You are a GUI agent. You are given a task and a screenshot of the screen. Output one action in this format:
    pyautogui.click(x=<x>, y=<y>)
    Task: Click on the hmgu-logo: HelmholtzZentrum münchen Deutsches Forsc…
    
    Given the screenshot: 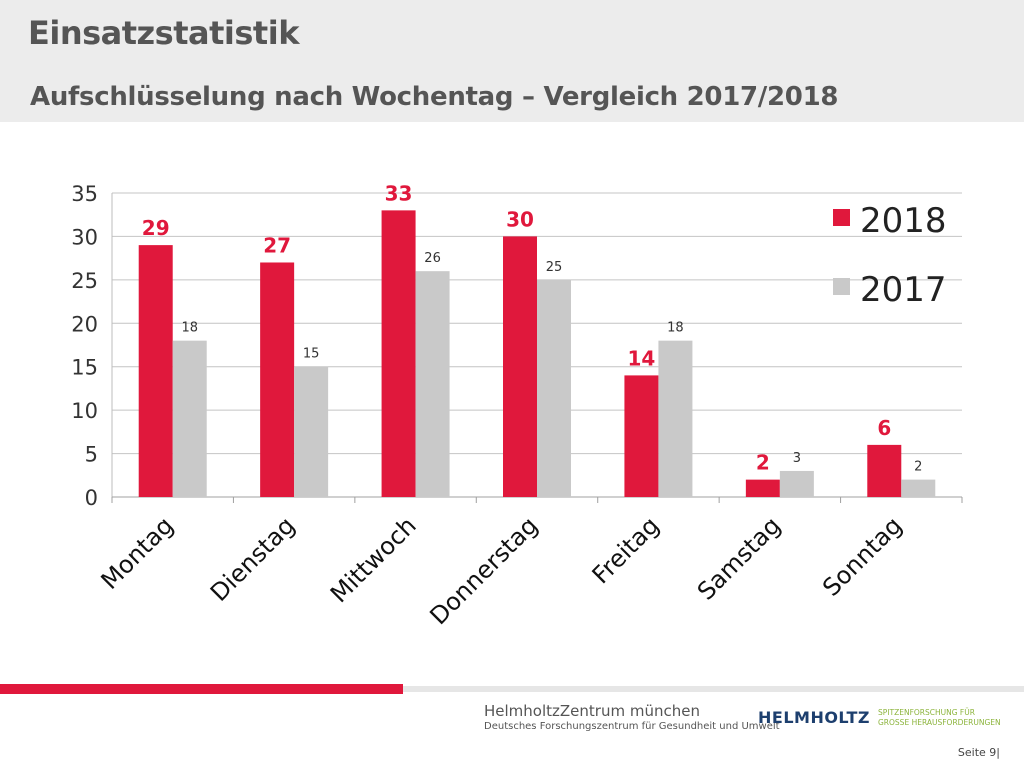 What is the action you would take?
    pyautogui.click(x=632, y=718)
    